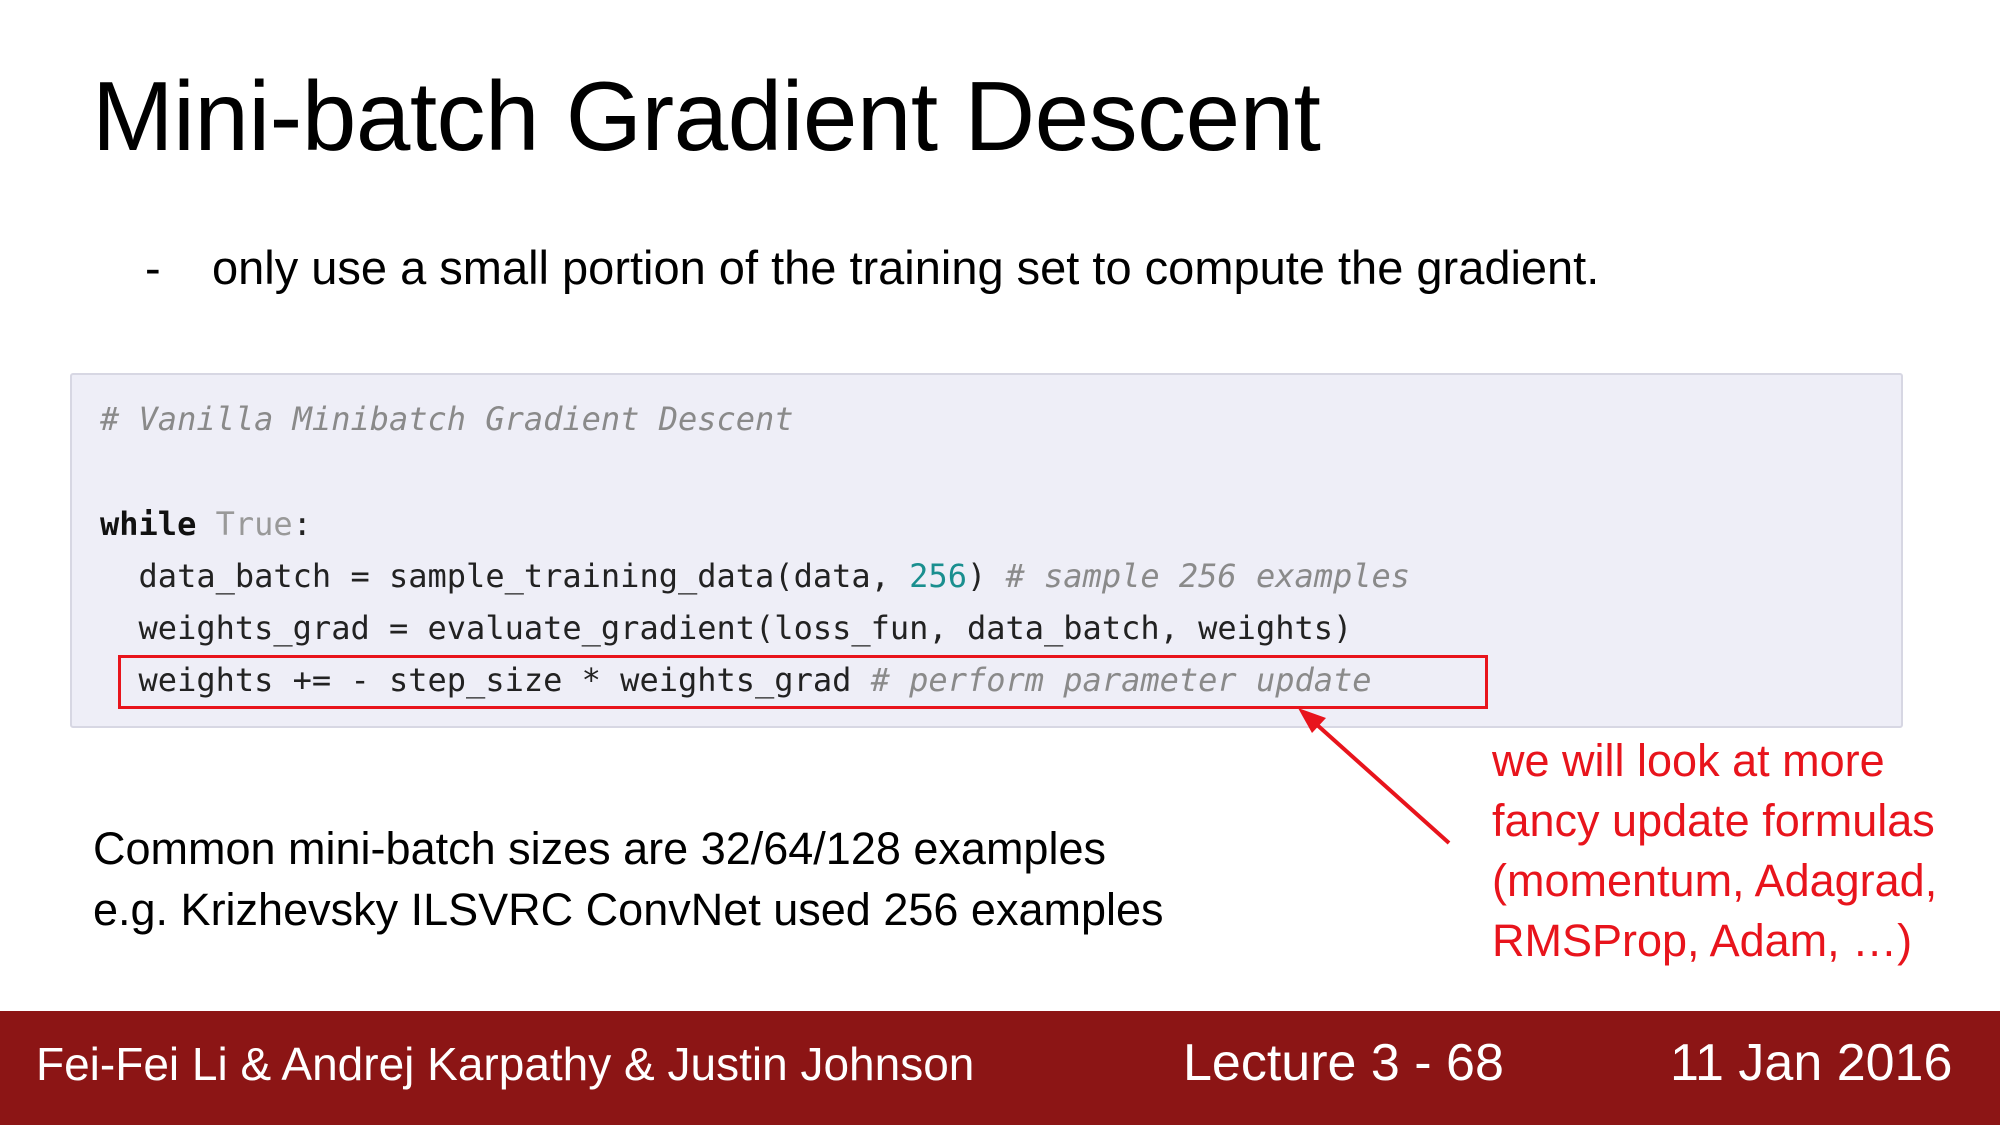 The width and height of the screenshot is (2000, 1125). What do you see at coordinates (938, 576) in the screenshot?
I see `code-number: 256` at bounding box center [938, 576].